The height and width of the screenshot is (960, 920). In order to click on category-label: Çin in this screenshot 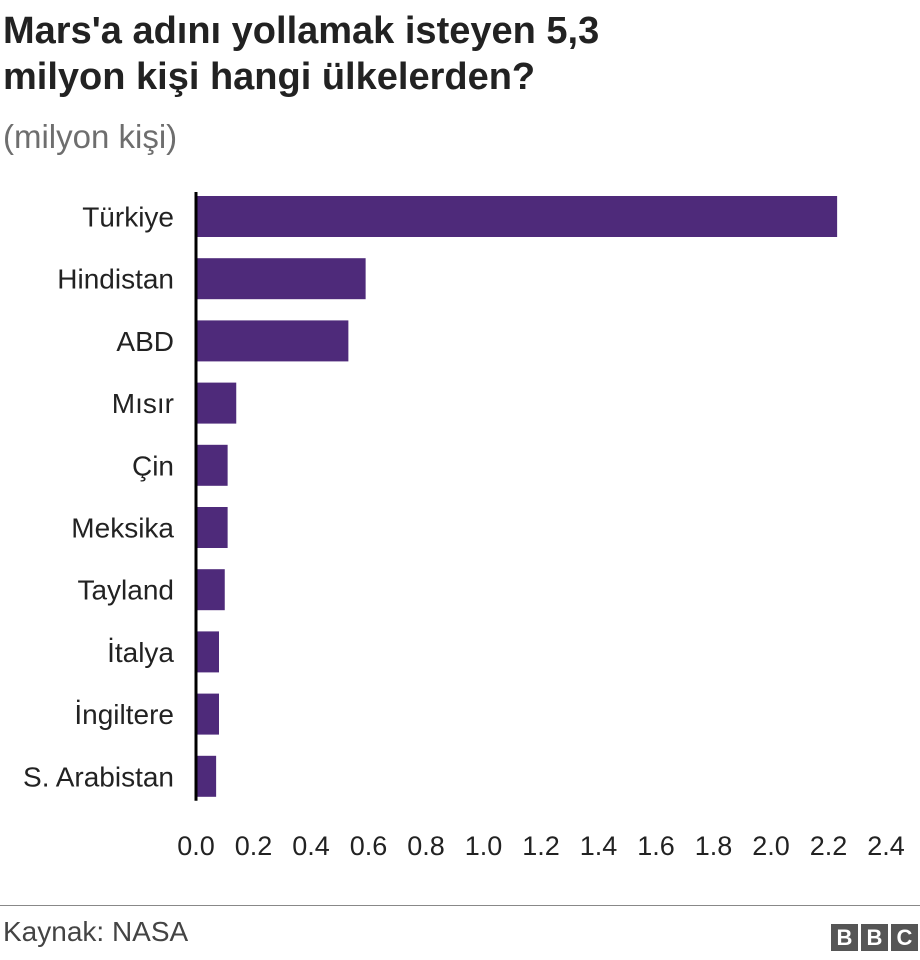, I will do `click(153, 465)`.